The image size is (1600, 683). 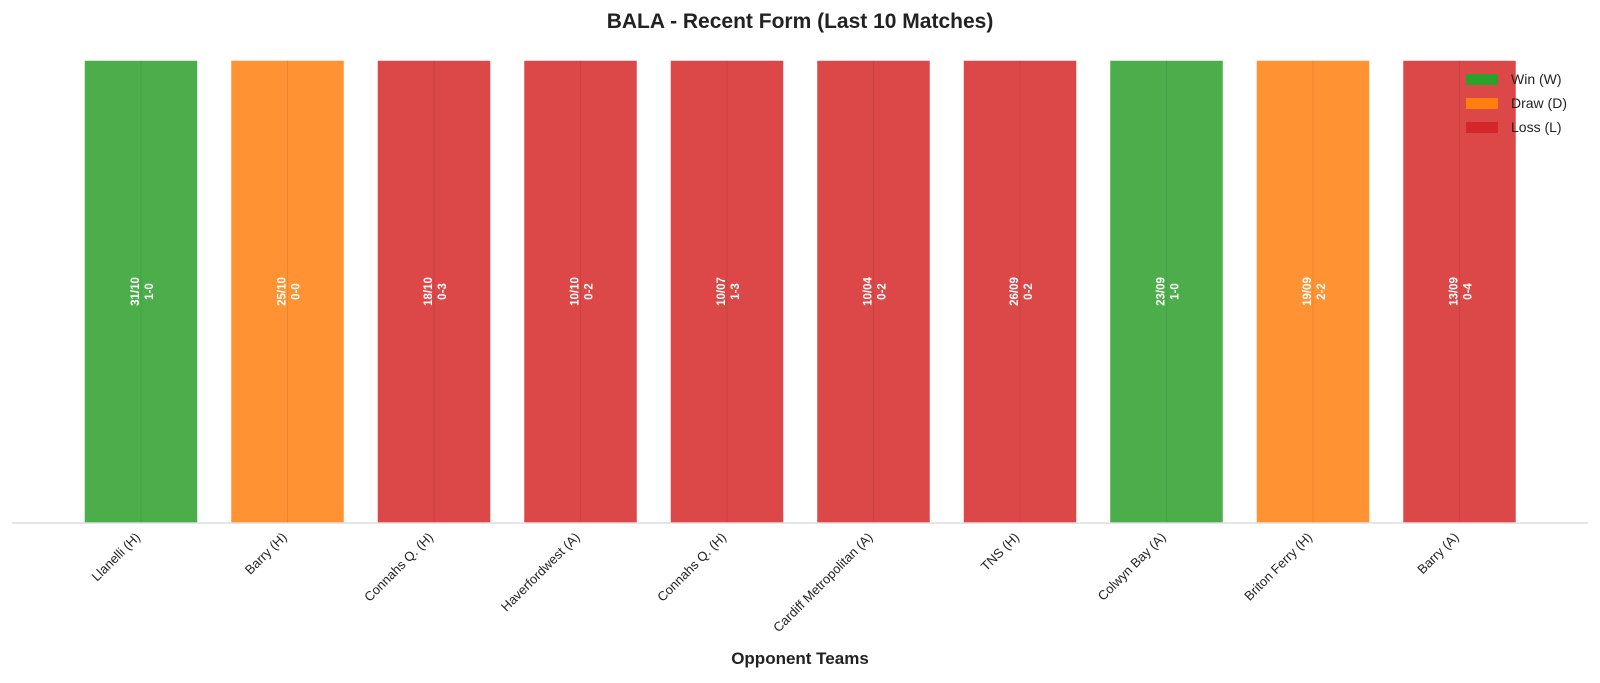 I want to click on legend-label: Win (W), so click(x=1536, y=79).